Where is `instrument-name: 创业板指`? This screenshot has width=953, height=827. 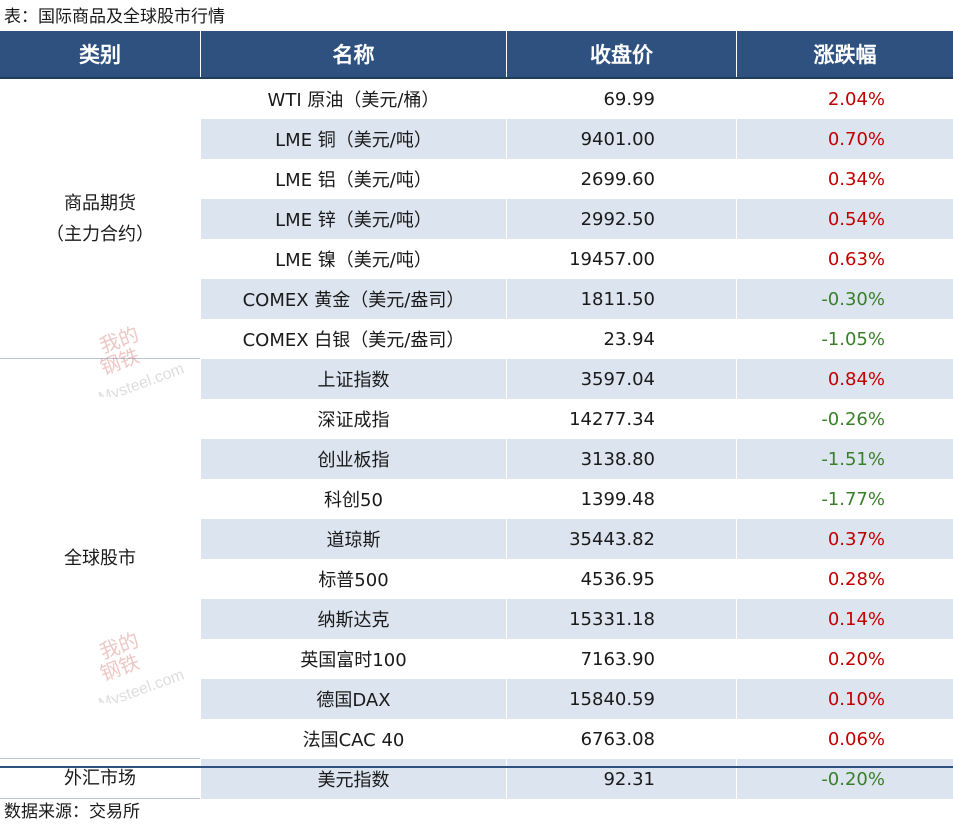
instrument-name: 创业板指 is located at coordinates (354, 459).